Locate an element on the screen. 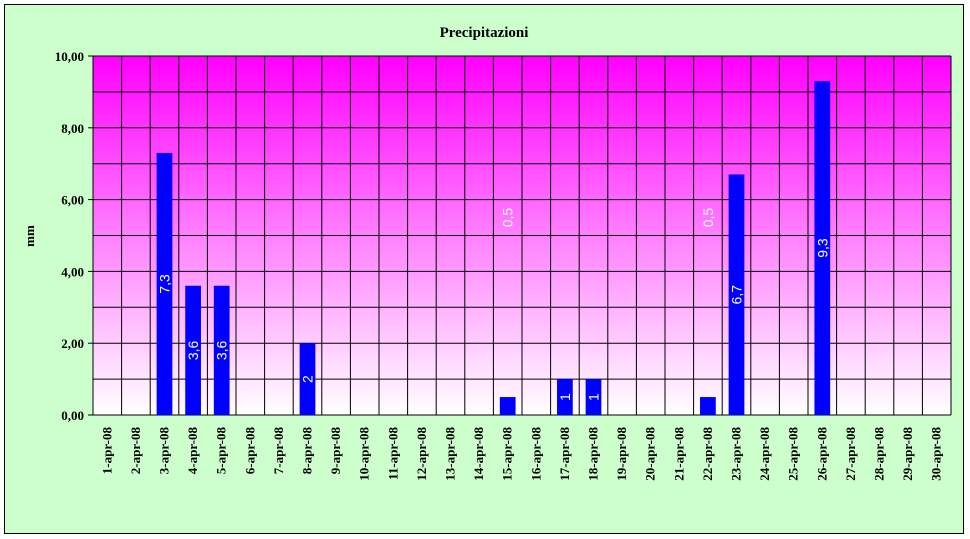 This screenshot has width=970, height=539. x-tick-label: 6-apr-08 is located at coordinates (249, 451).